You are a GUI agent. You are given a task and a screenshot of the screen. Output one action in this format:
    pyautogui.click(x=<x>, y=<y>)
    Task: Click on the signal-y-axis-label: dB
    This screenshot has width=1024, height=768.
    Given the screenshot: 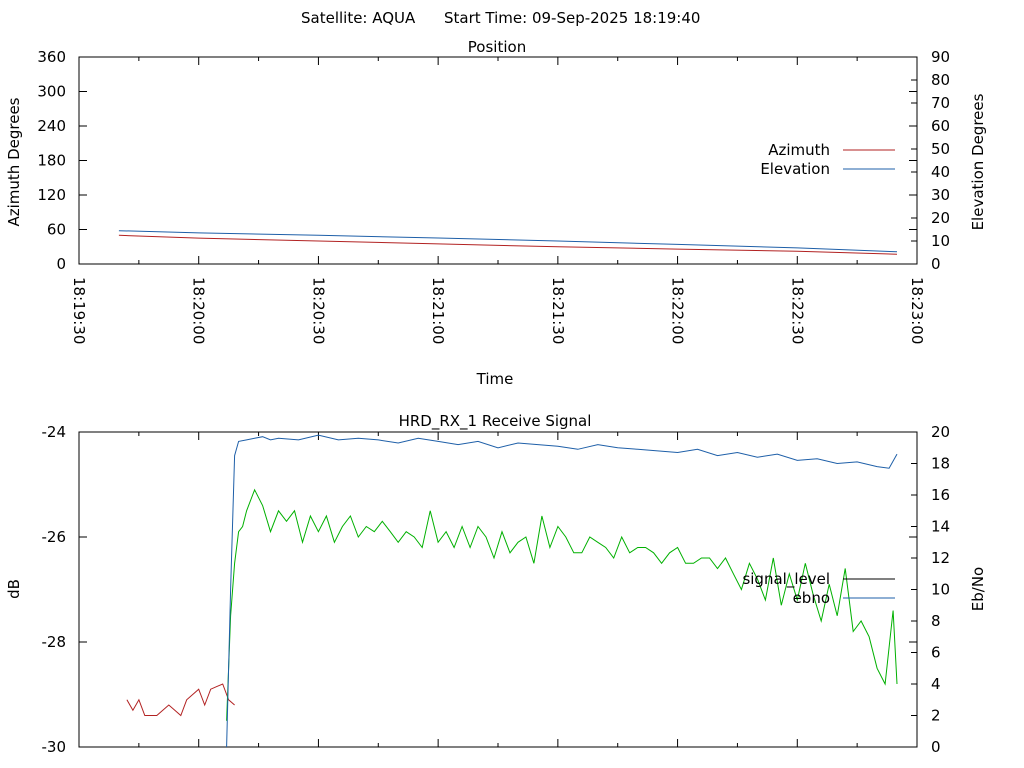 What is the action you would take?
    pyautogui.click(x=14, y=589)
    